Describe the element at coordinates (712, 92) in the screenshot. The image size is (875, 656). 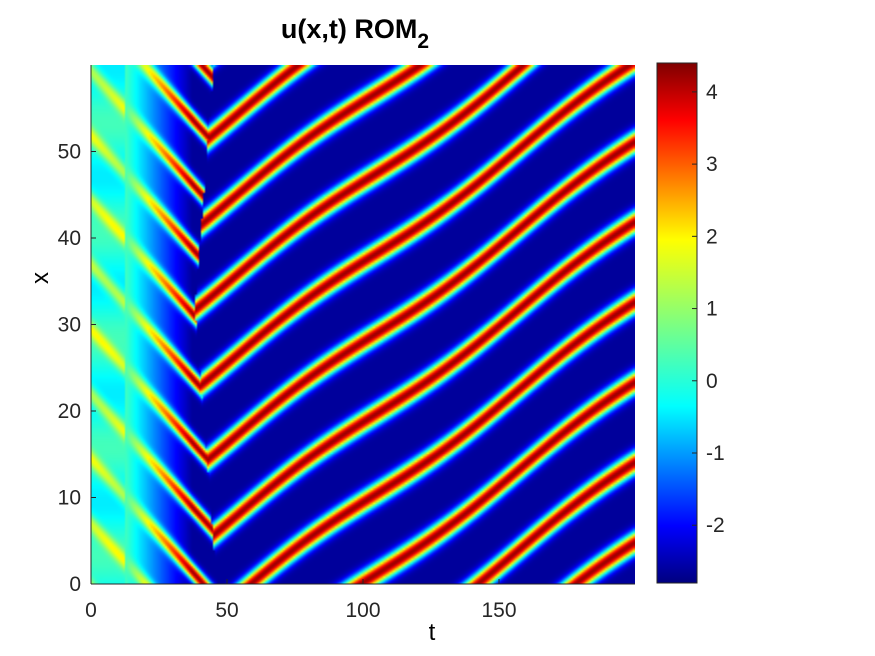
I see `colorbar-tick-label: 4` at that location.